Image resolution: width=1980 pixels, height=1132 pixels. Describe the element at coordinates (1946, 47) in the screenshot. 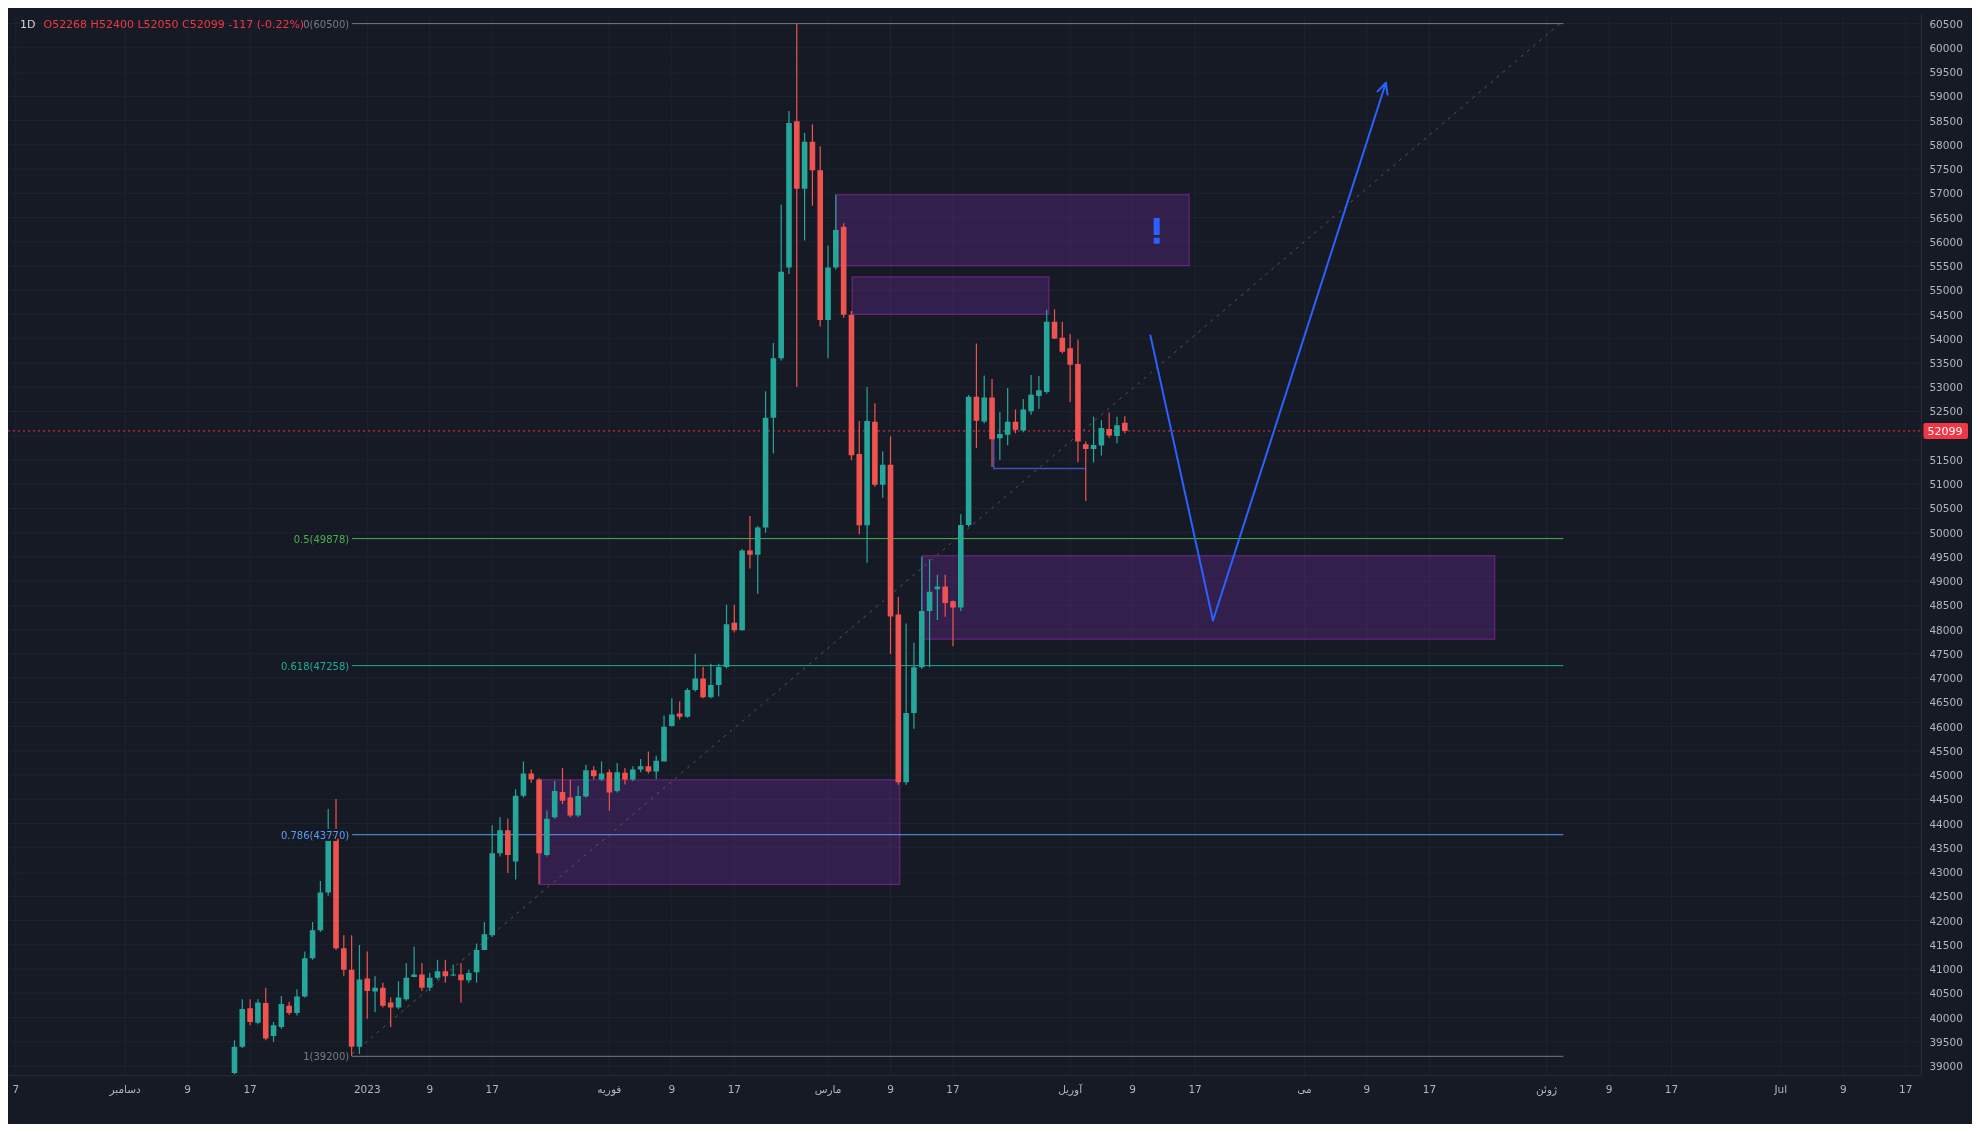

I see `y-tick-label: 60000` at that location.